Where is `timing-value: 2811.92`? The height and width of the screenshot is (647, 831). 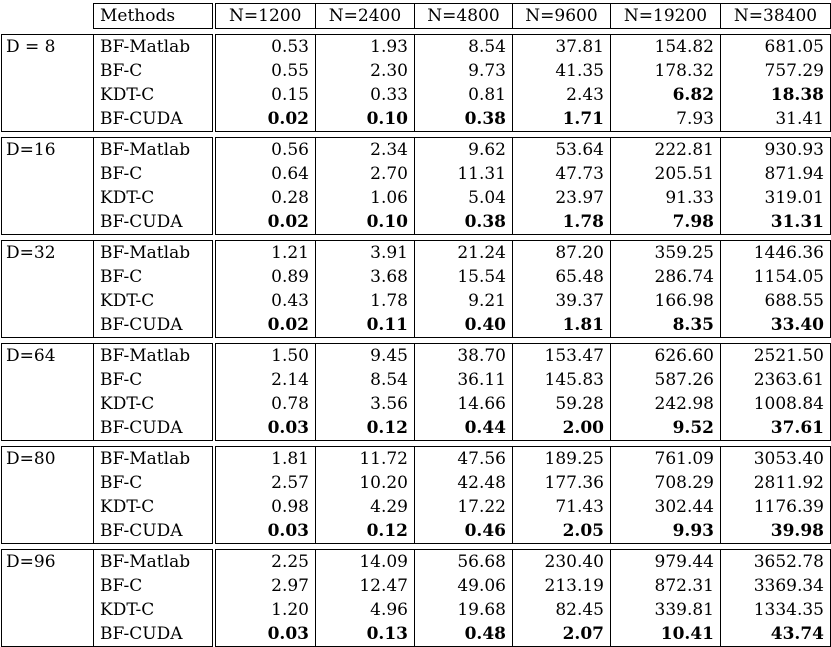
timing-value: 2811.92 is located at coordinates (775, 483).